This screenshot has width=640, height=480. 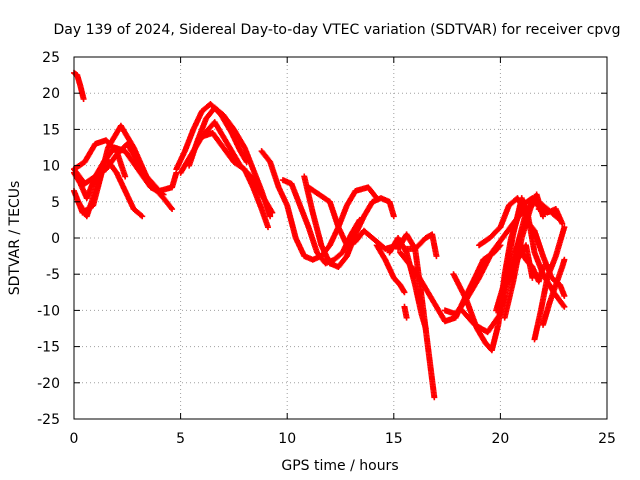 What do you see at coordinates (500, 439) in the screenshot?
I see `x-tick-label: 20` at bounding box center [500, 439].